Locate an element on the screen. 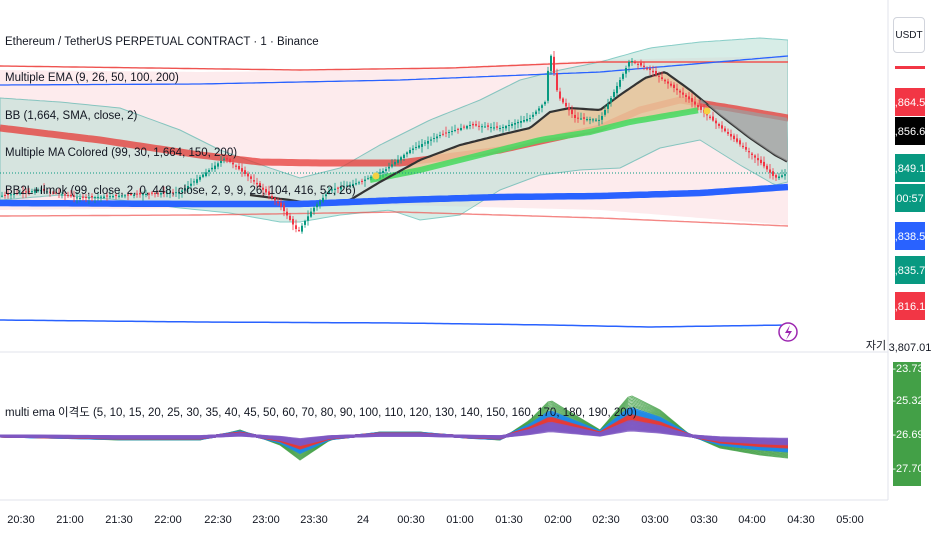  time-axis-label: 21:00 is located at coordinates (70, 520).